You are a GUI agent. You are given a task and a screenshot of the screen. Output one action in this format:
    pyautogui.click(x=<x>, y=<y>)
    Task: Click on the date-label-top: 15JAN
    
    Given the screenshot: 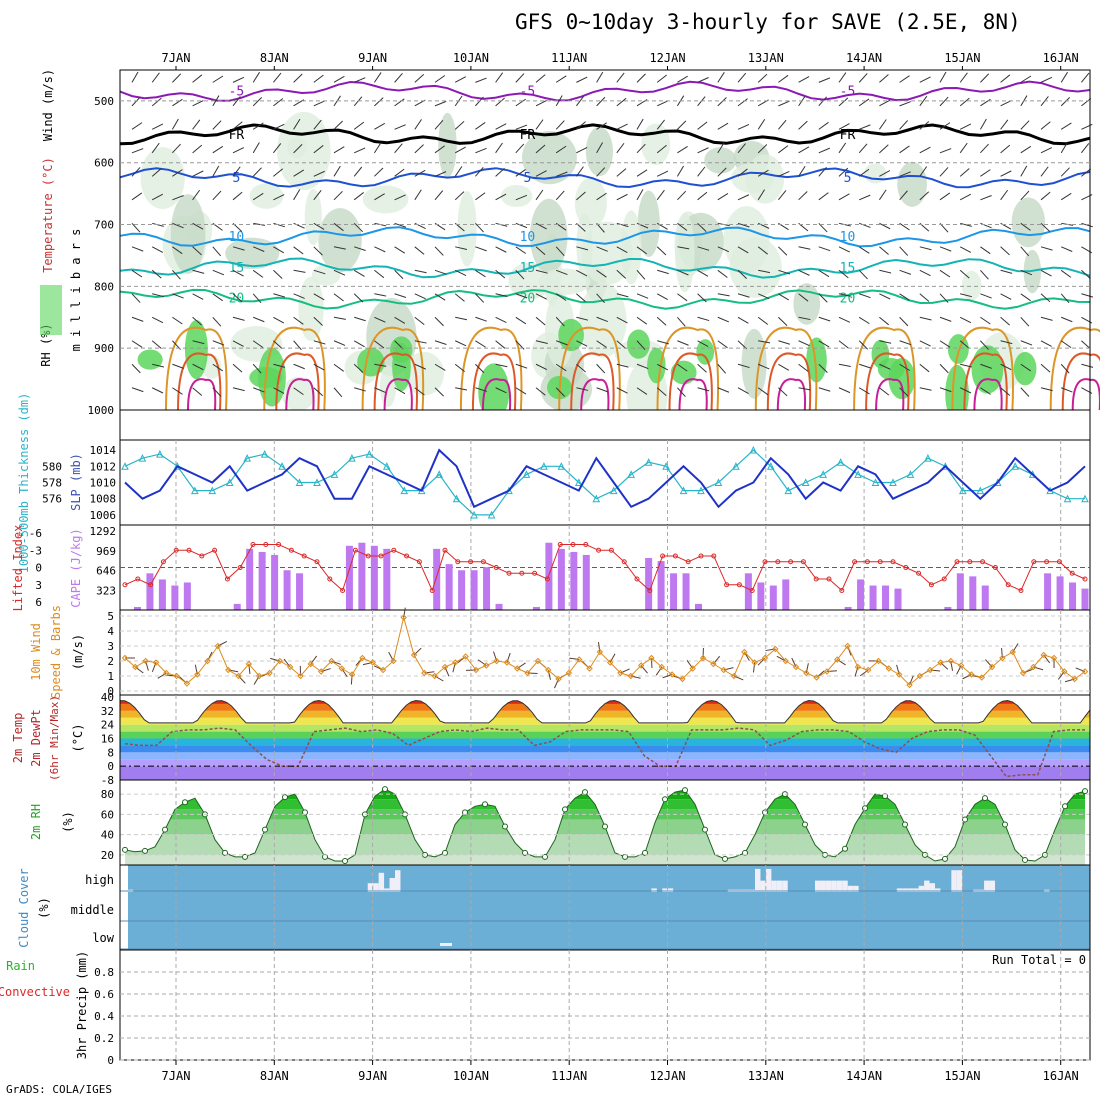 What is the action you would take?
    pyautogui.click(x=962, y=58)
    